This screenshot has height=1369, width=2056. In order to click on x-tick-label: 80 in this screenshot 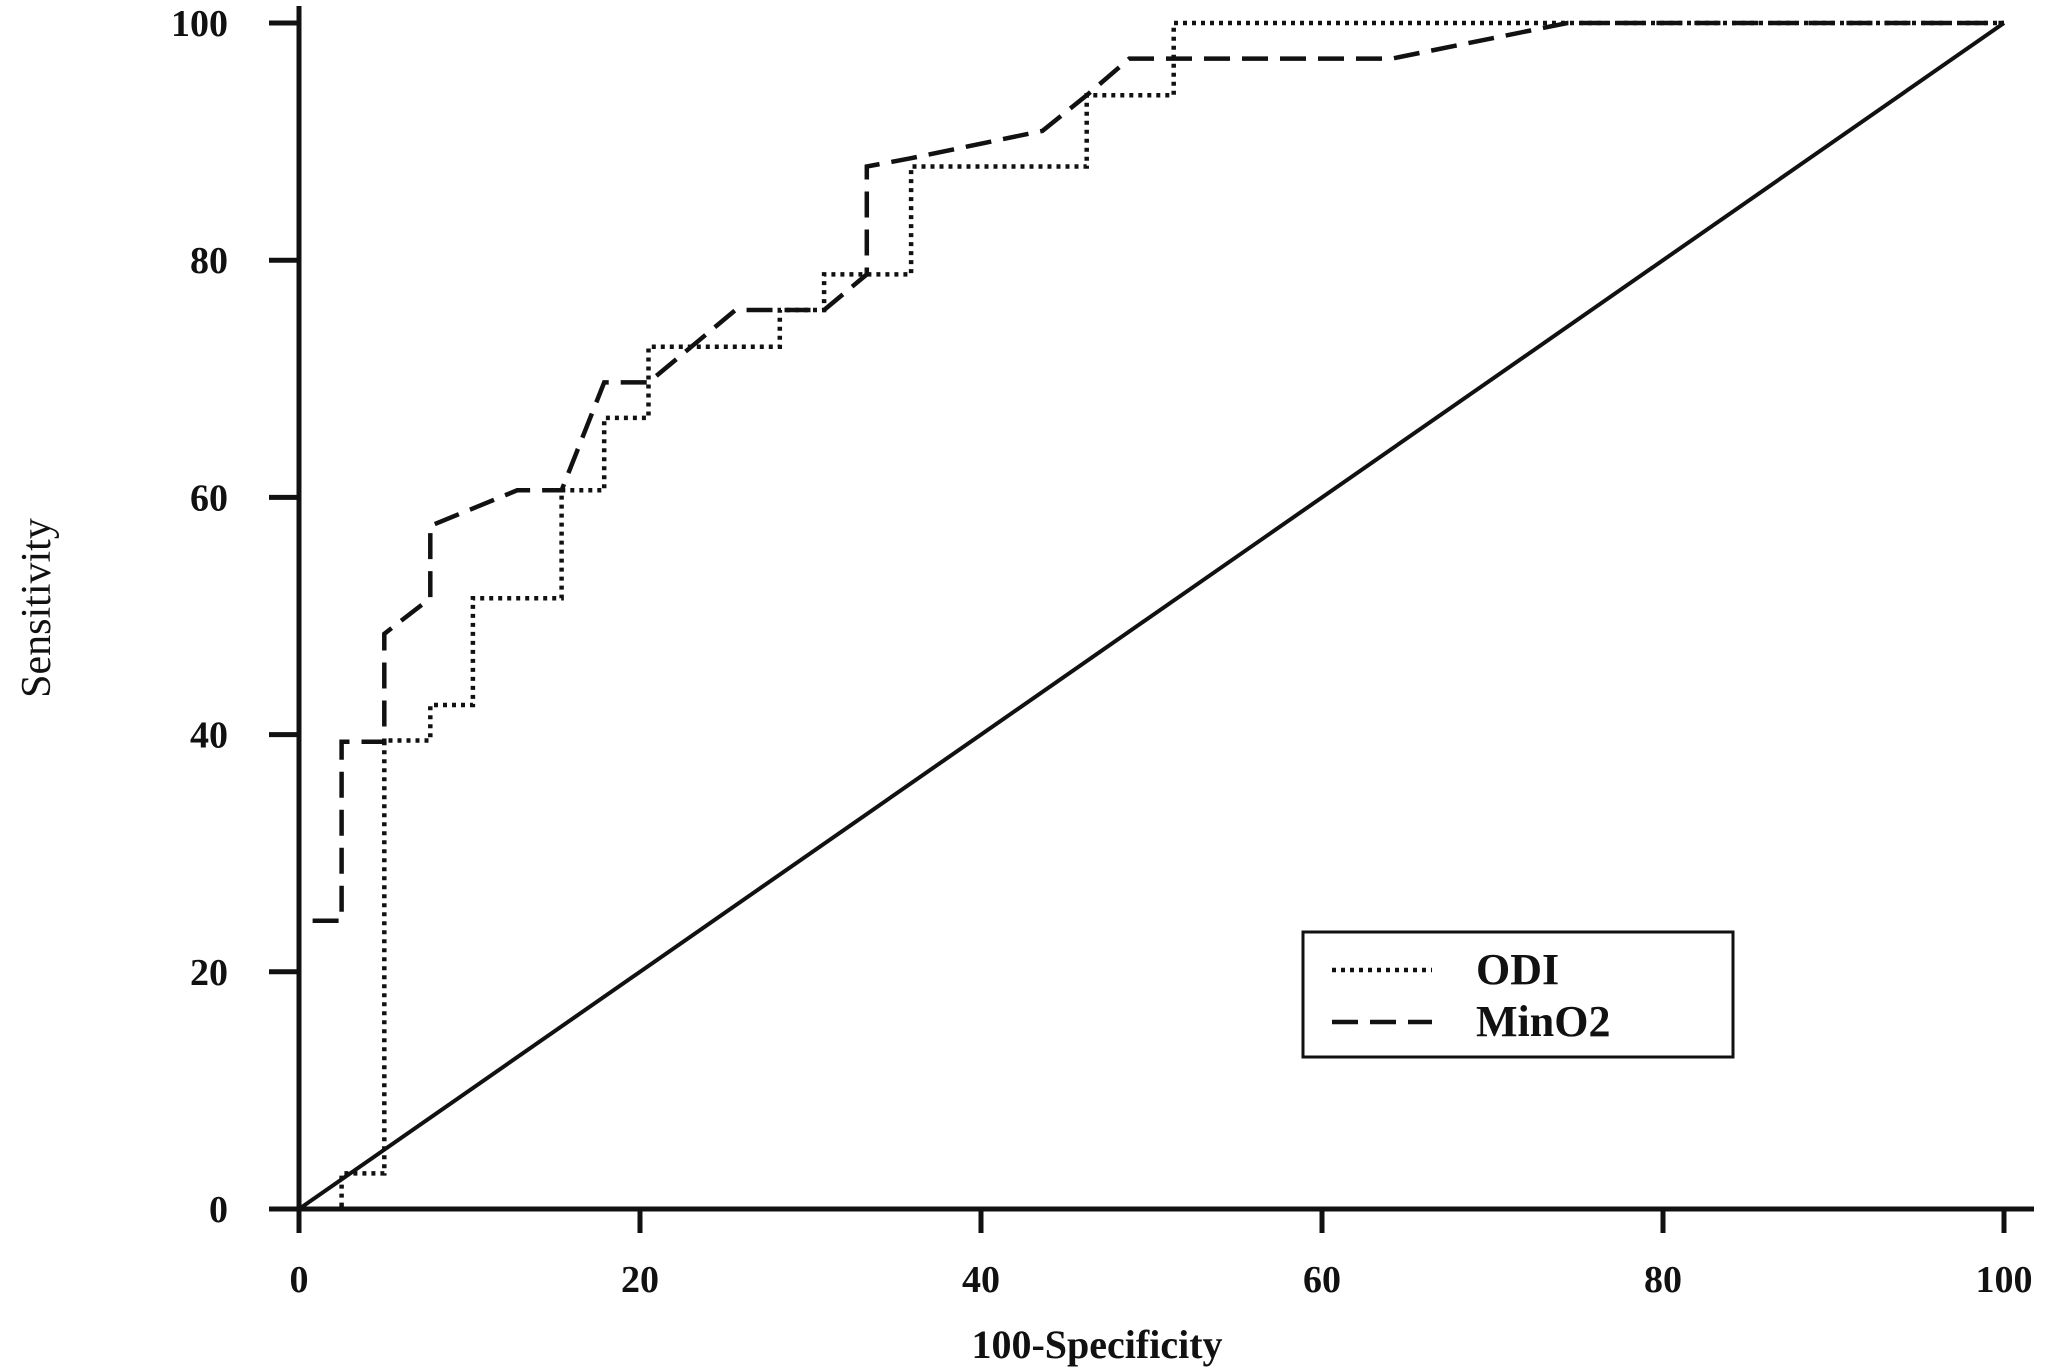, I will do `click(1663, 1280)`.